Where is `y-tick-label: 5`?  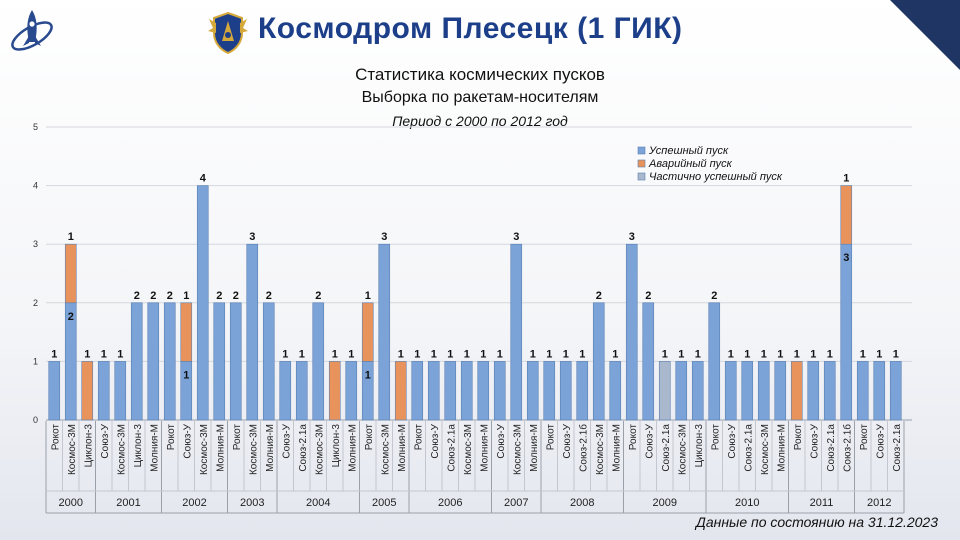 y-tick-label: 5 is located at coordinates (35, 127).